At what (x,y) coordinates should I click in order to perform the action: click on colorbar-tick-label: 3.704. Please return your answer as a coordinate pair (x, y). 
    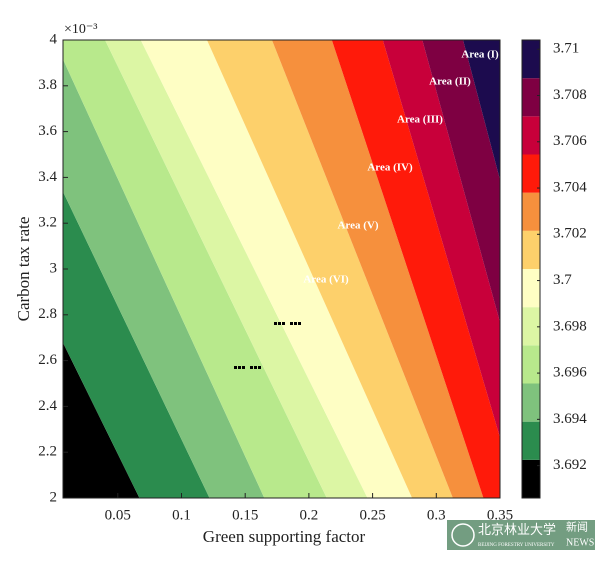
    Looking at the image, I should click on (570, 187).